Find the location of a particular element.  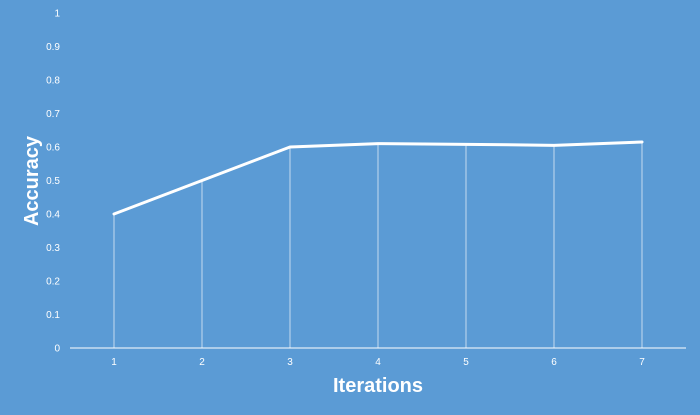

y-tick-label: 1 is located at coordinates (57, 14).